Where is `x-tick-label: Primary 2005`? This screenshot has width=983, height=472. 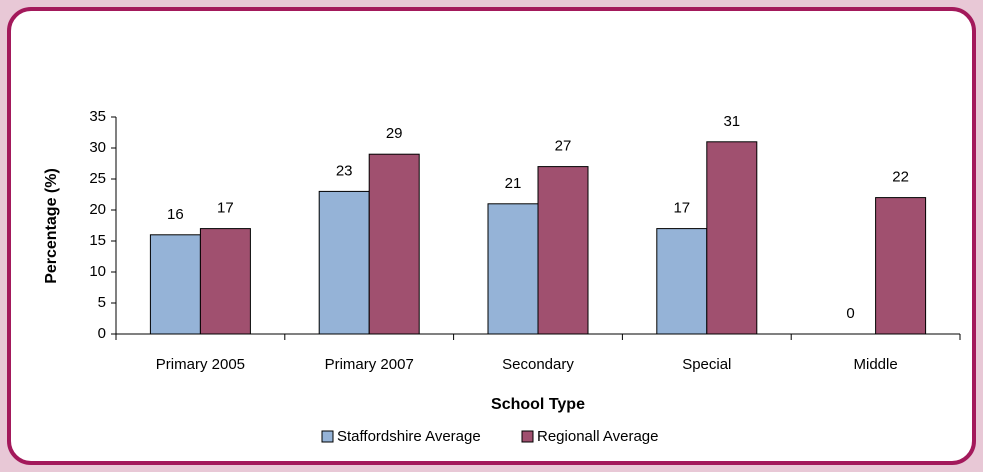 x-tick-label: Primary 2005 is located at coordinates (200, 364).